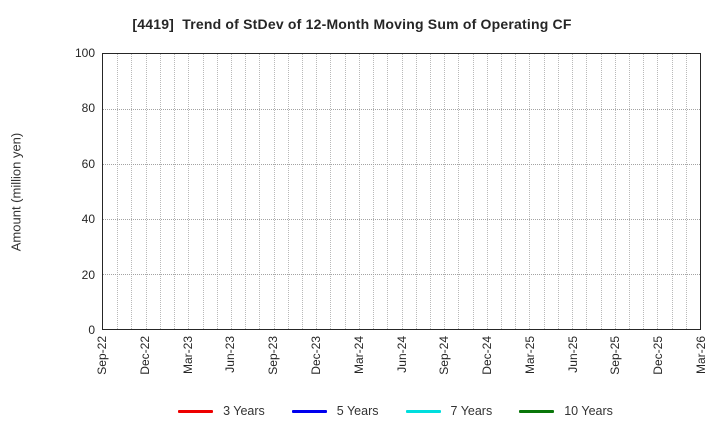 This screenshot has width=720, height=440. I want to click on x-tick-label: Dec-25, so click(658, 355).